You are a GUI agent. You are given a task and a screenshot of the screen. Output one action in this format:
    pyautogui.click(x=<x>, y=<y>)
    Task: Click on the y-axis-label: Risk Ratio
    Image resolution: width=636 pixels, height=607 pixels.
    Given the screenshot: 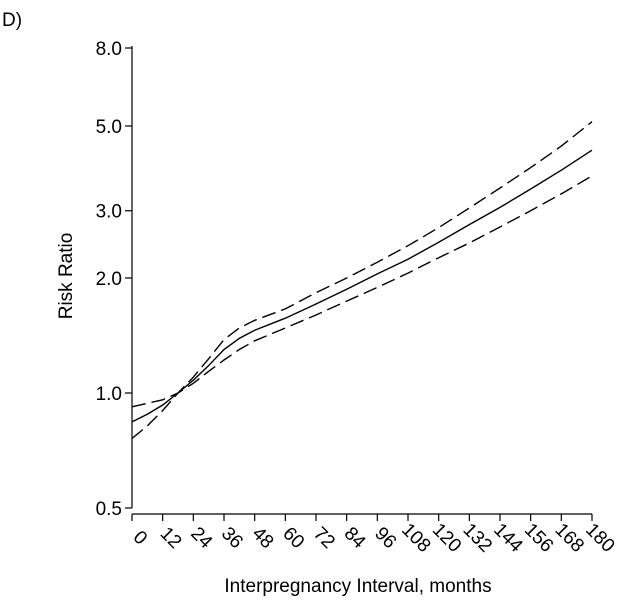 What is the action you would take?
    pyautogui.click(x=66, y=276)
    